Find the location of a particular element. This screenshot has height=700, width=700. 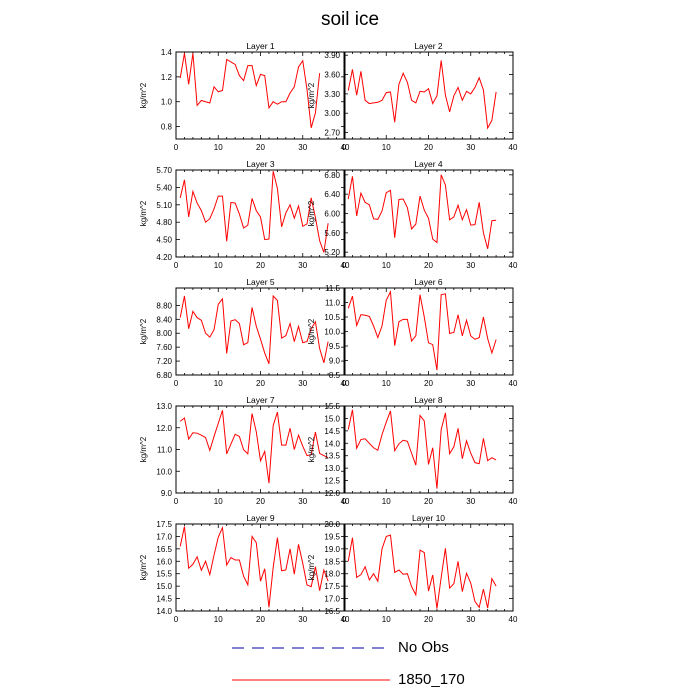

x-tick-label-layer-9: 40 is located at coordinates (345, 619).